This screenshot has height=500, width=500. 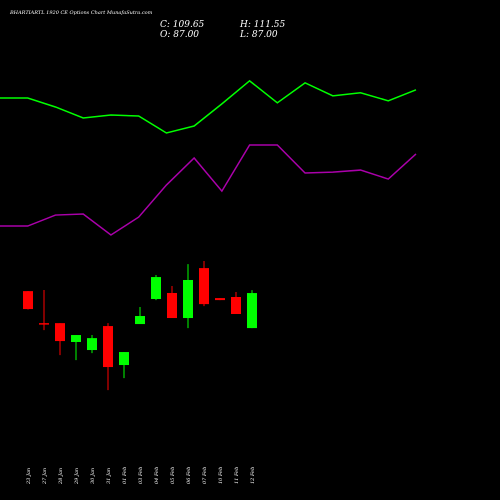 What do you see at coordinates (258, 35) in the screenshot?
I see `stat-low: L: 87.00` at bounding box center [258, 35].